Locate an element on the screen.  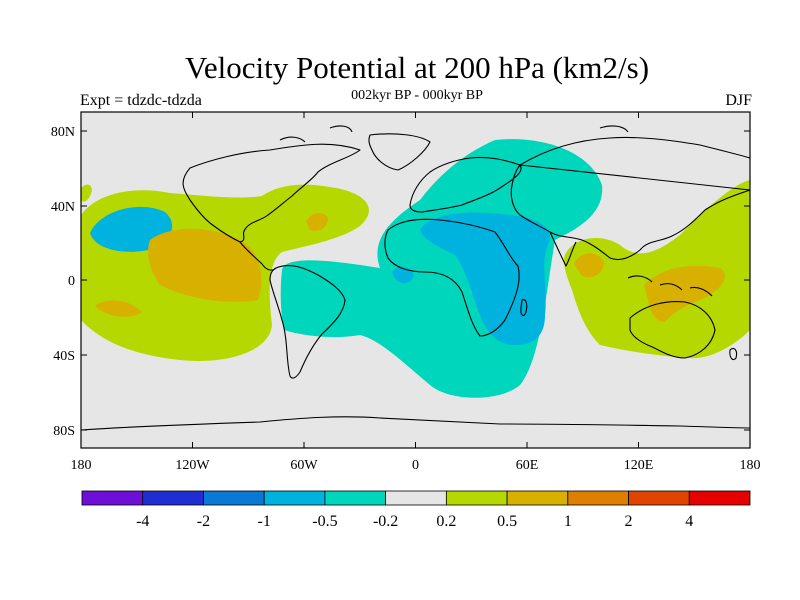
colorbar-label: 2 is located at coordinates (629, 521).